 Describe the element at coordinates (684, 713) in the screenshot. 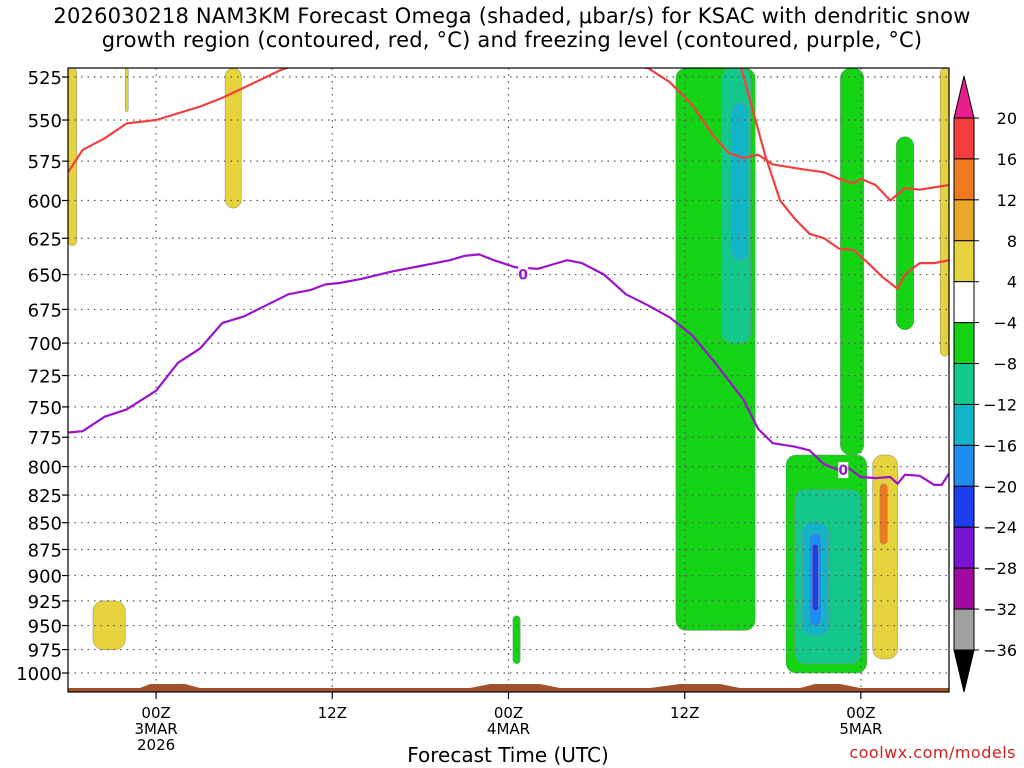

I see `x-tick-label-42-0: 12Z` at that location.